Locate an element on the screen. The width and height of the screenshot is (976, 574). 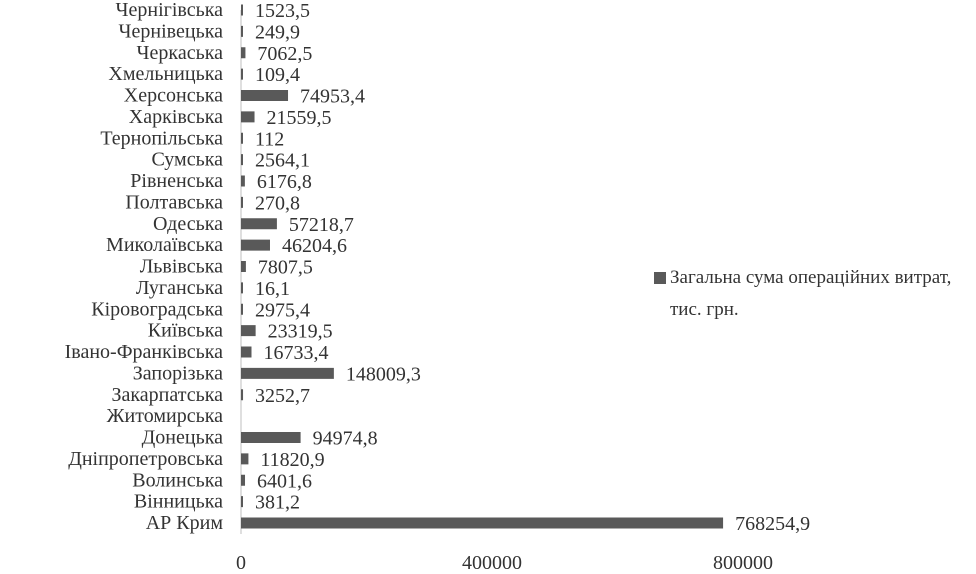
category-label: АР Крим is located at coordinates (185, 523).